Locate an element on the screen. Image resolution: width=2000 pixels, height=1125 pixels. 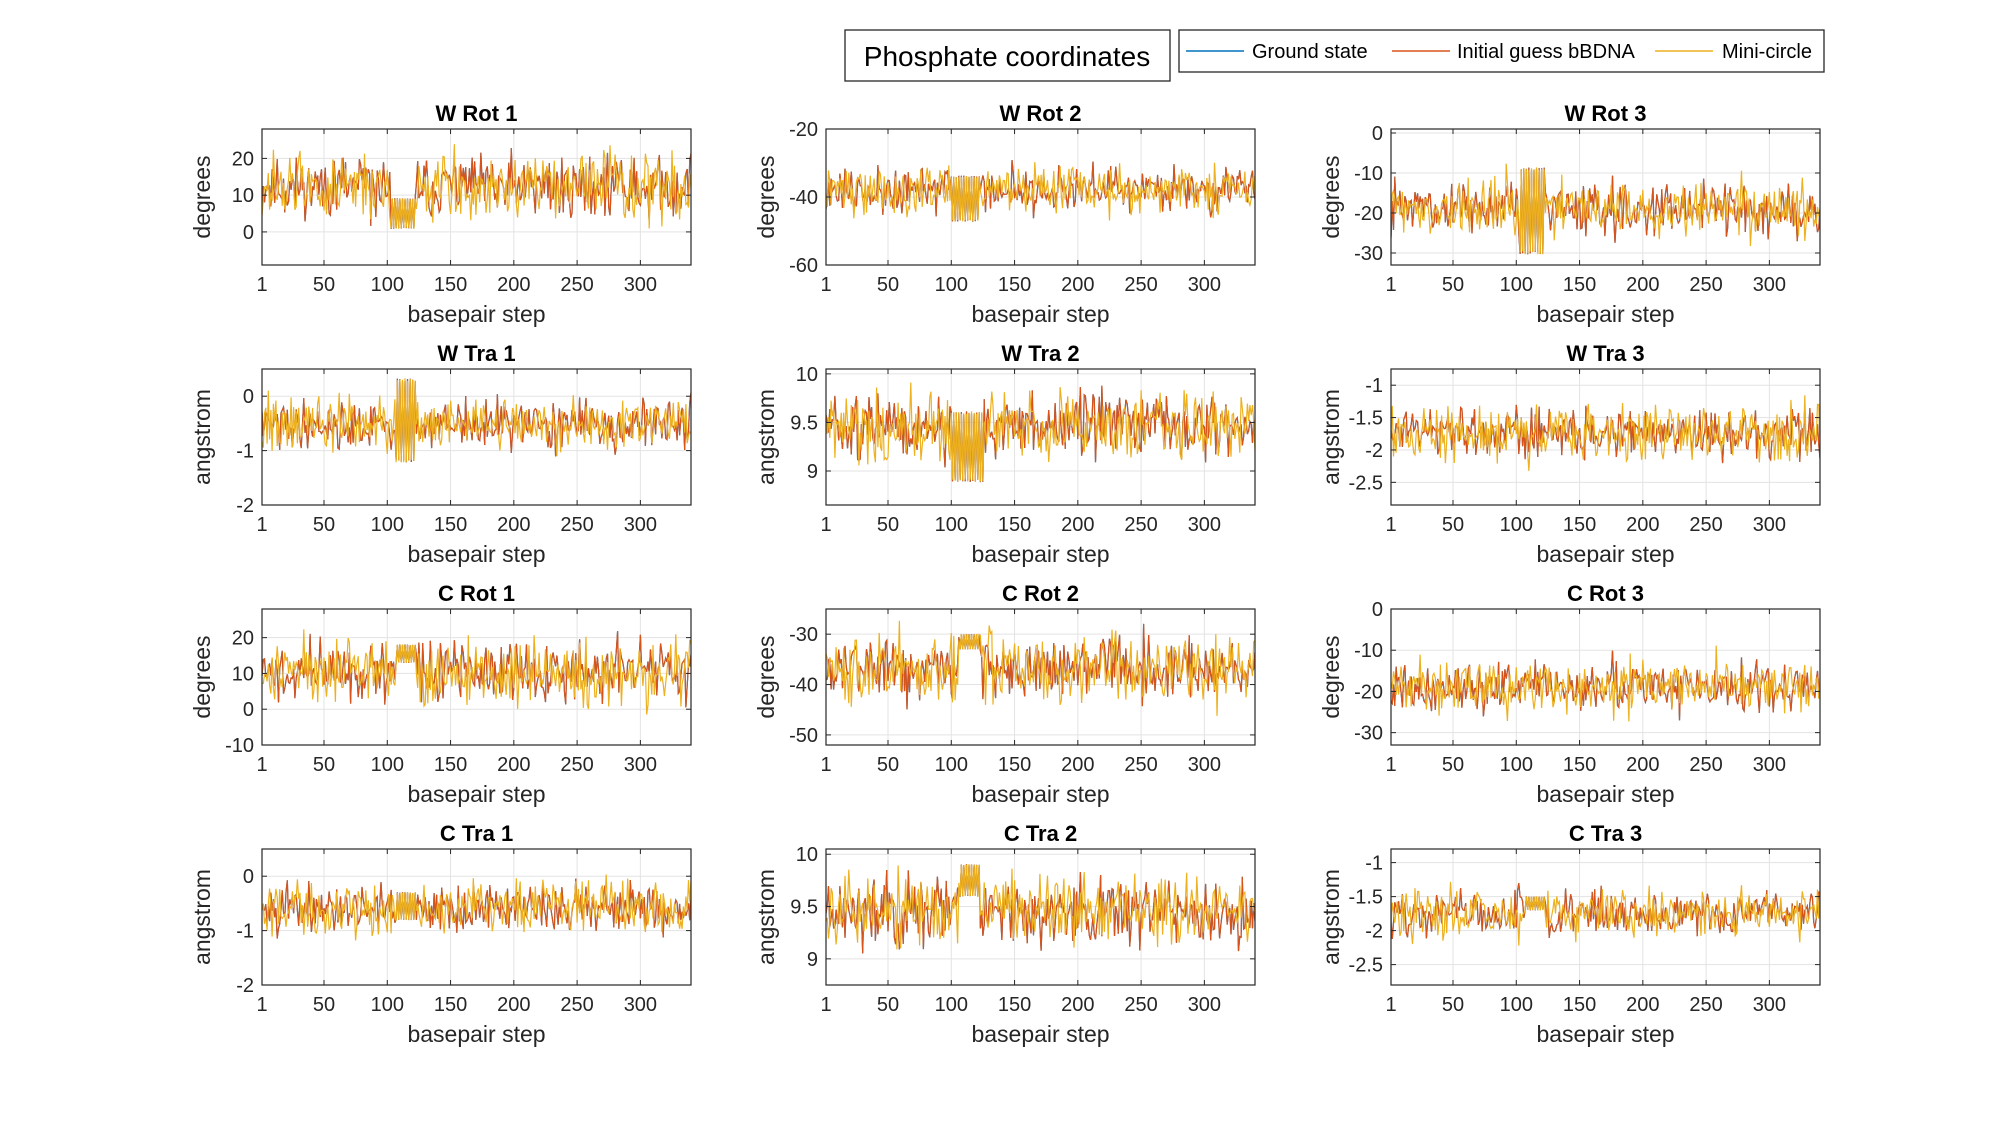
y-tick-label: -10 is located at coordinates (239, 746).